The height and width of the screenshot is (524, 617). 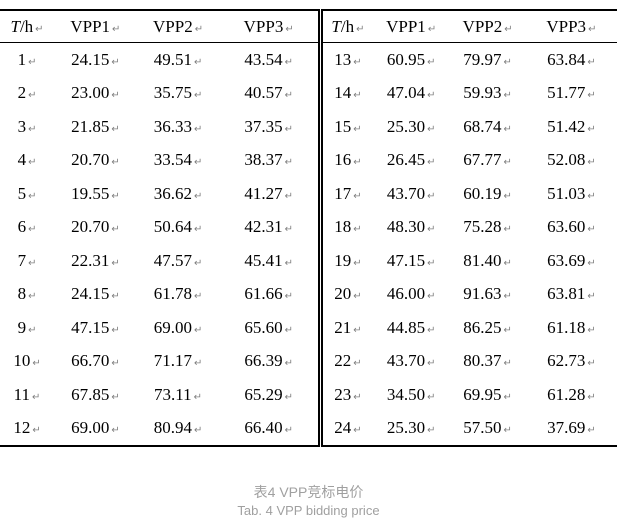 What do you see at coordinates (159, 194) in the screenshot?
I see `table-row: 5 ↵ 19.55 ↵ 36.62 ↵ 41.27 ↵` at bounding box center [159, 194].